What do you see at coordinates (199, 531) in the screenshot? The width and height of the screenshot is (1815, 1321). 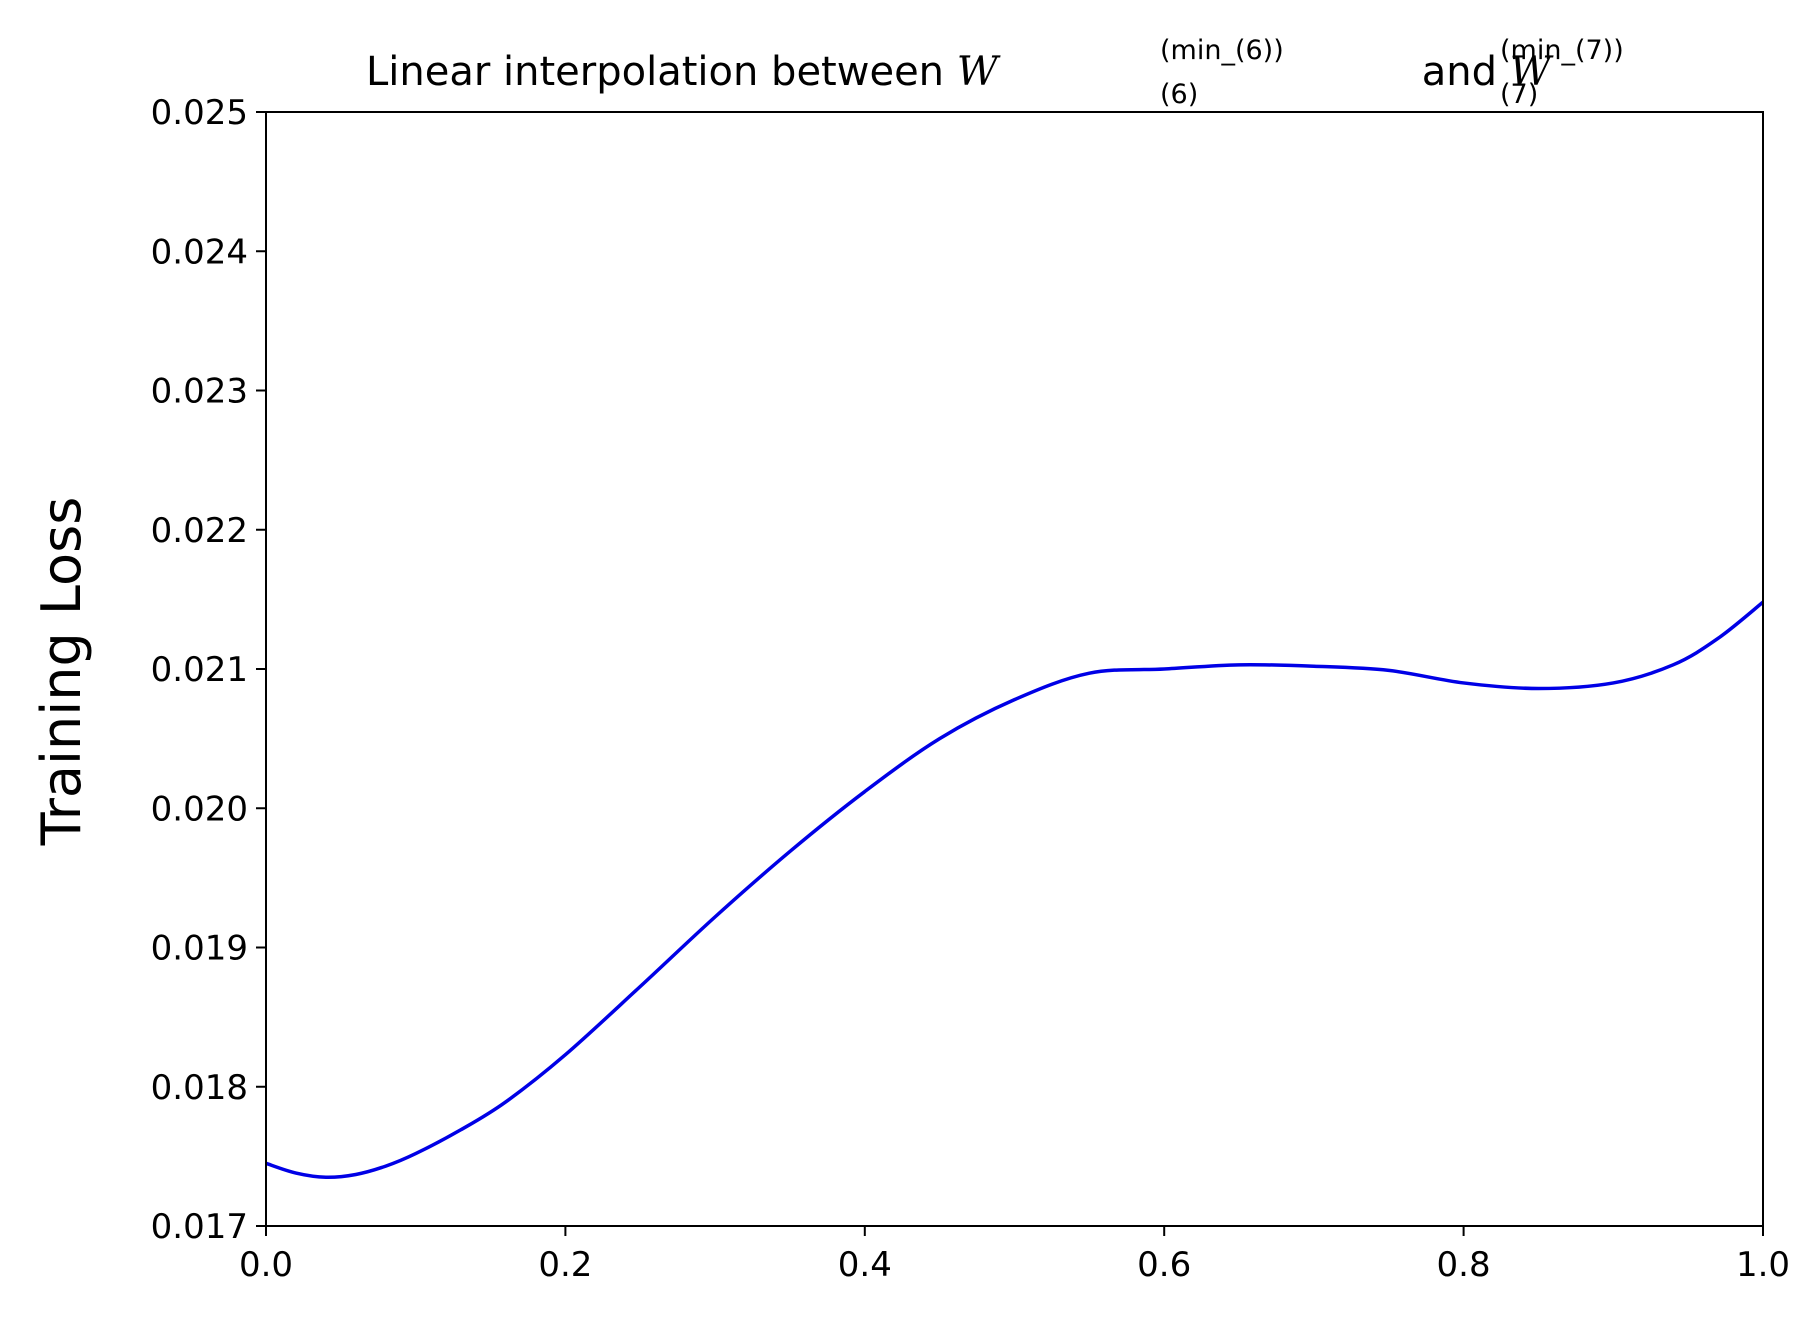 I see `y-tick-label: 0.022` at bounding box center [199, 531].